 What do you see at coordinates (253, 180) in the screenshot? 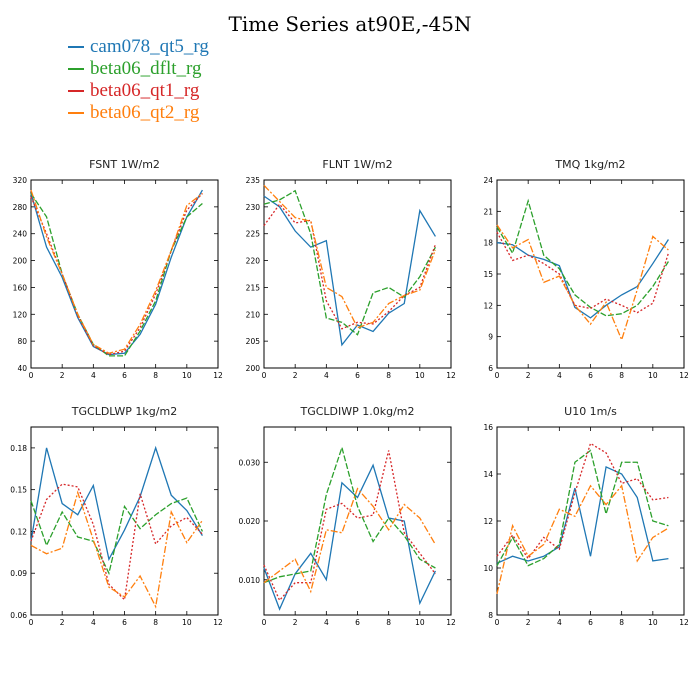
I see `y-tick-label: 235` at bounding box center [253, 180].